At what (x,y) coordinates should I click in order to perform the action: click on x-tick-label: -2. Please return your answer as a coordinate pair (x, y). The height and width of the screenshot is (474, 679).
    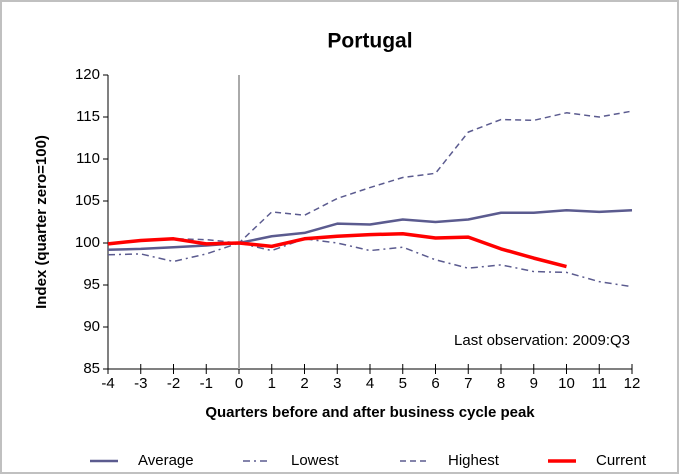
    Looking at the image, I should click on (173, 383).